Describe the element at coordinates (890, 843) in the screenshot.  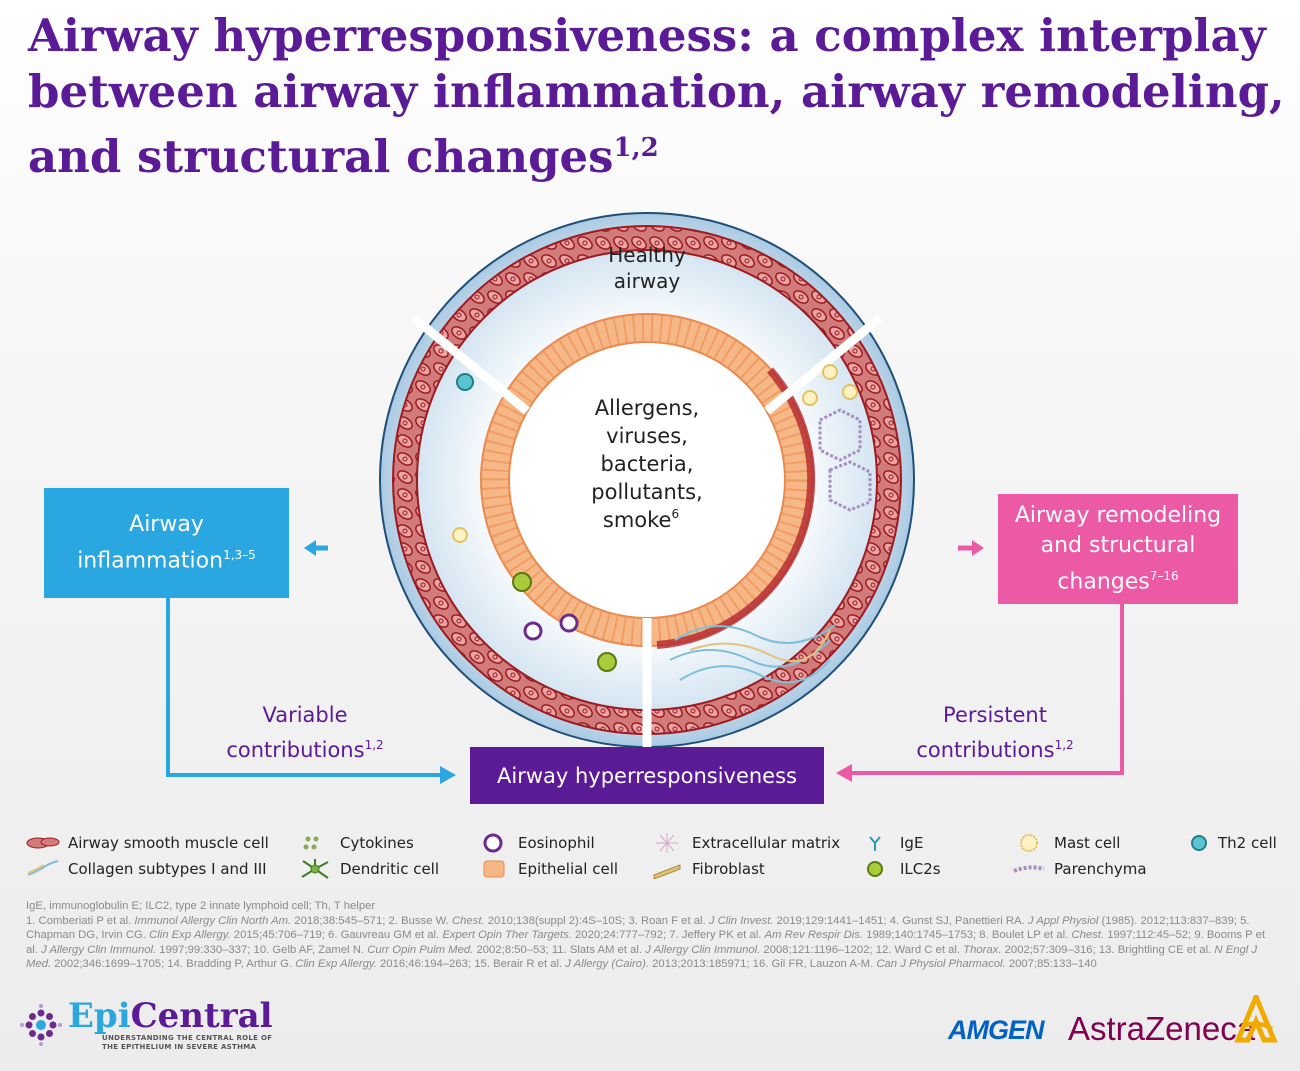
I see `legend-item: IgE` at that location.